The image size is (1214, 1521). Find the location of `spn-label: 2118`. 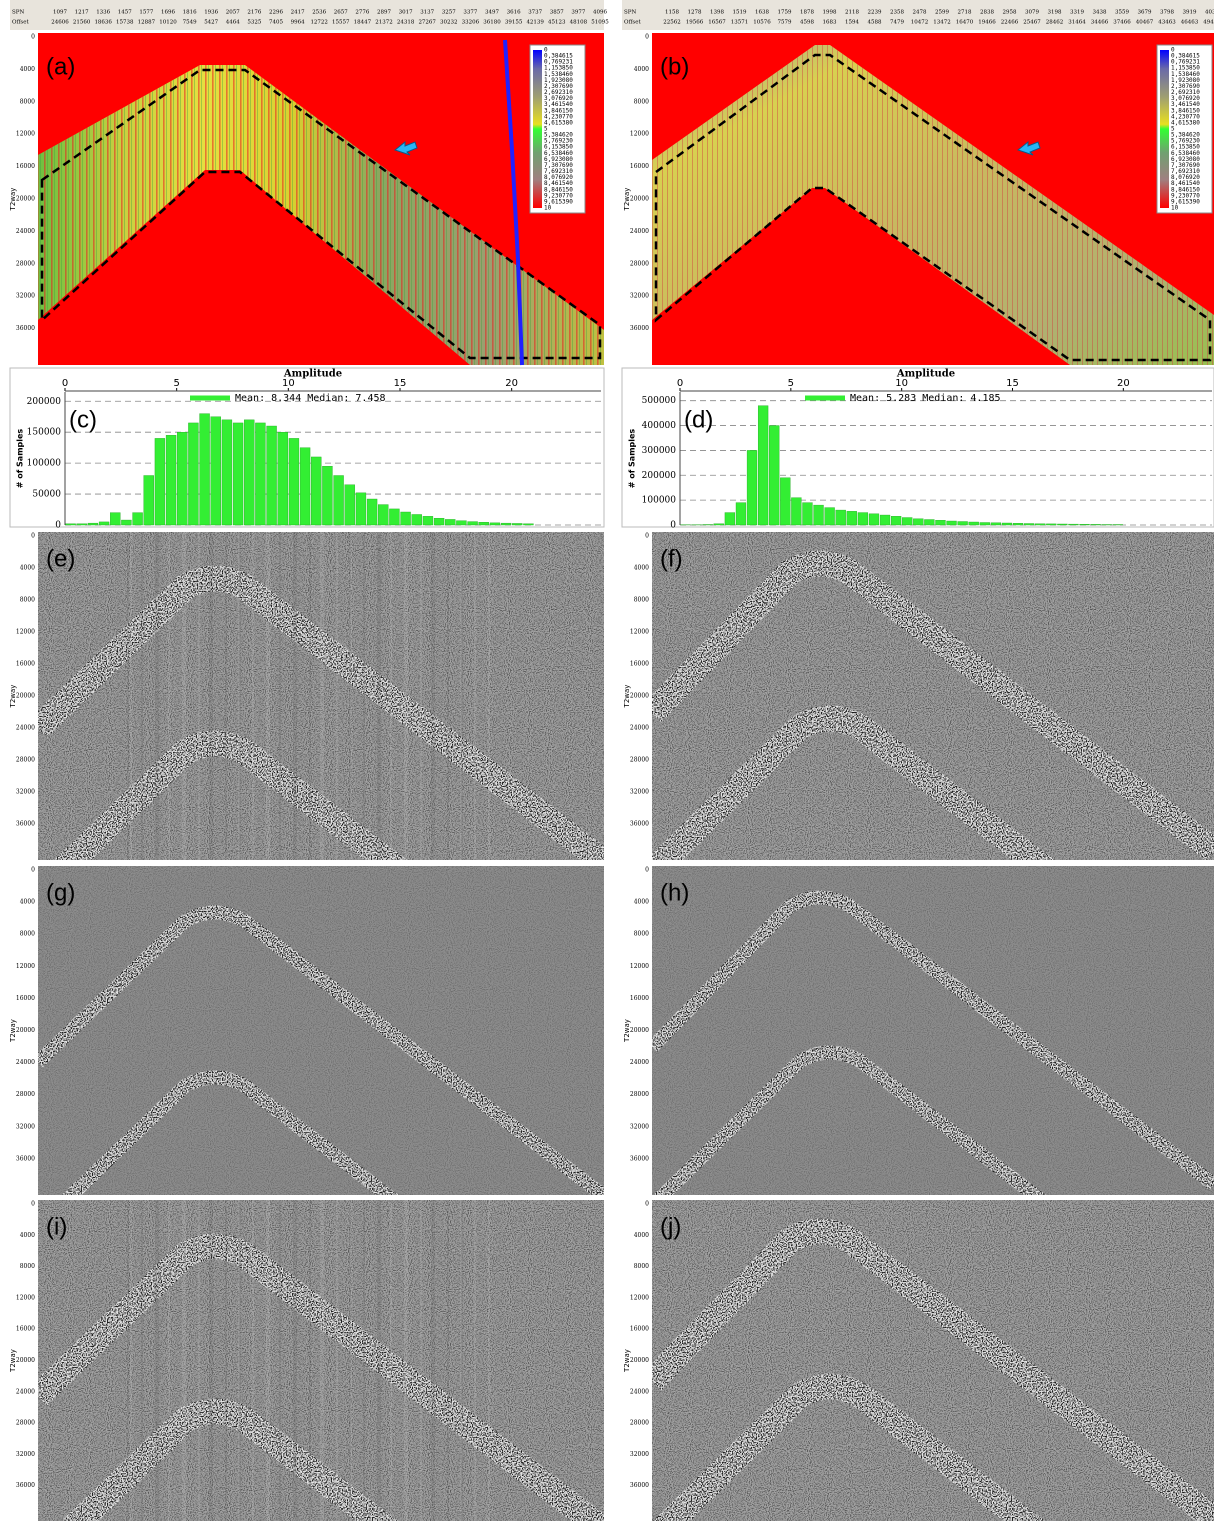

spn-label: 2118 is located at coordinates (852, 13).